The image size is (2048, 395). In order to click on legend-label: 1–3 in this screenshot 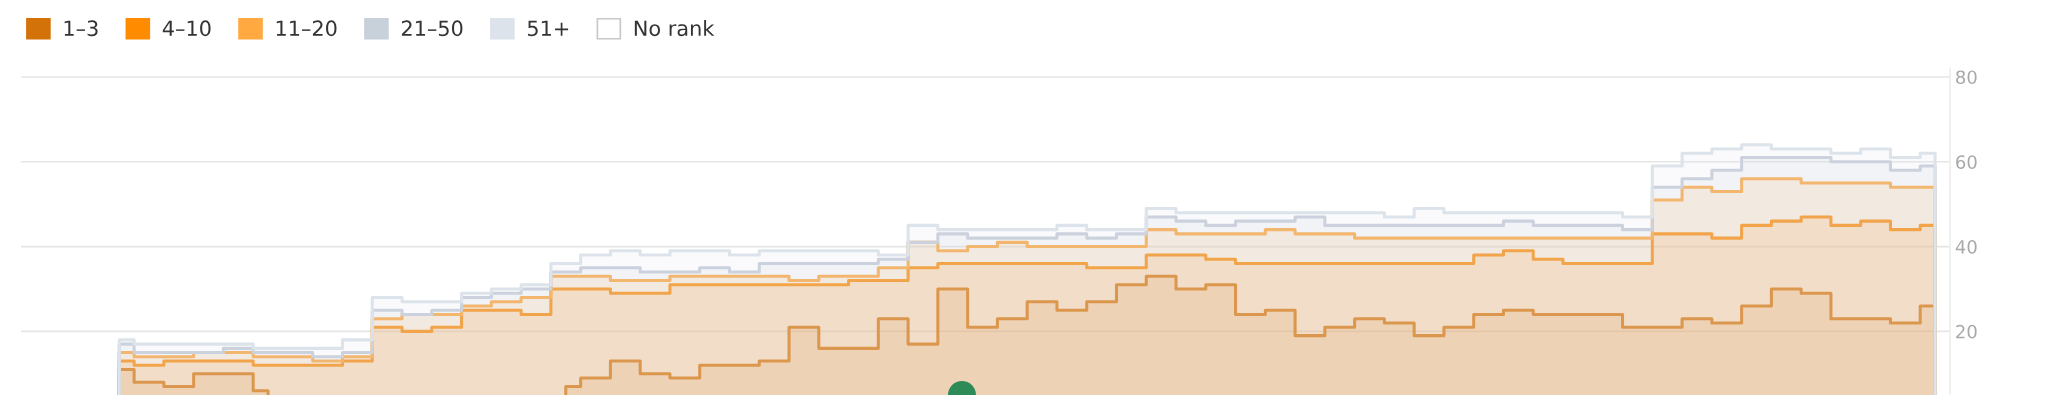, I will do `click(81, 28)`.